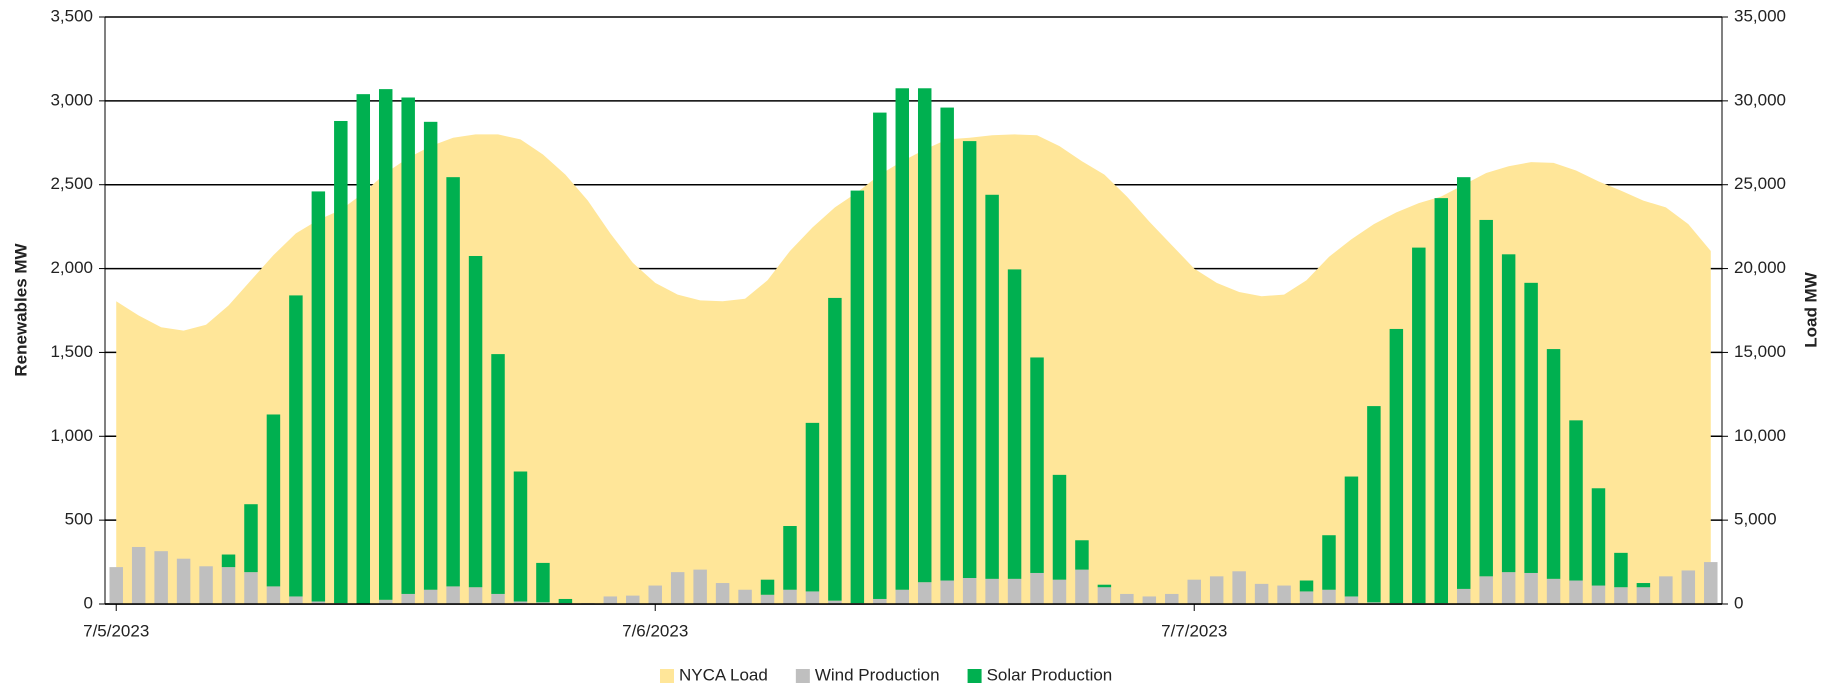 This screenshot has height=687, width=1831. I want to click on y-tick-label: 1,500, so click(71, 351).